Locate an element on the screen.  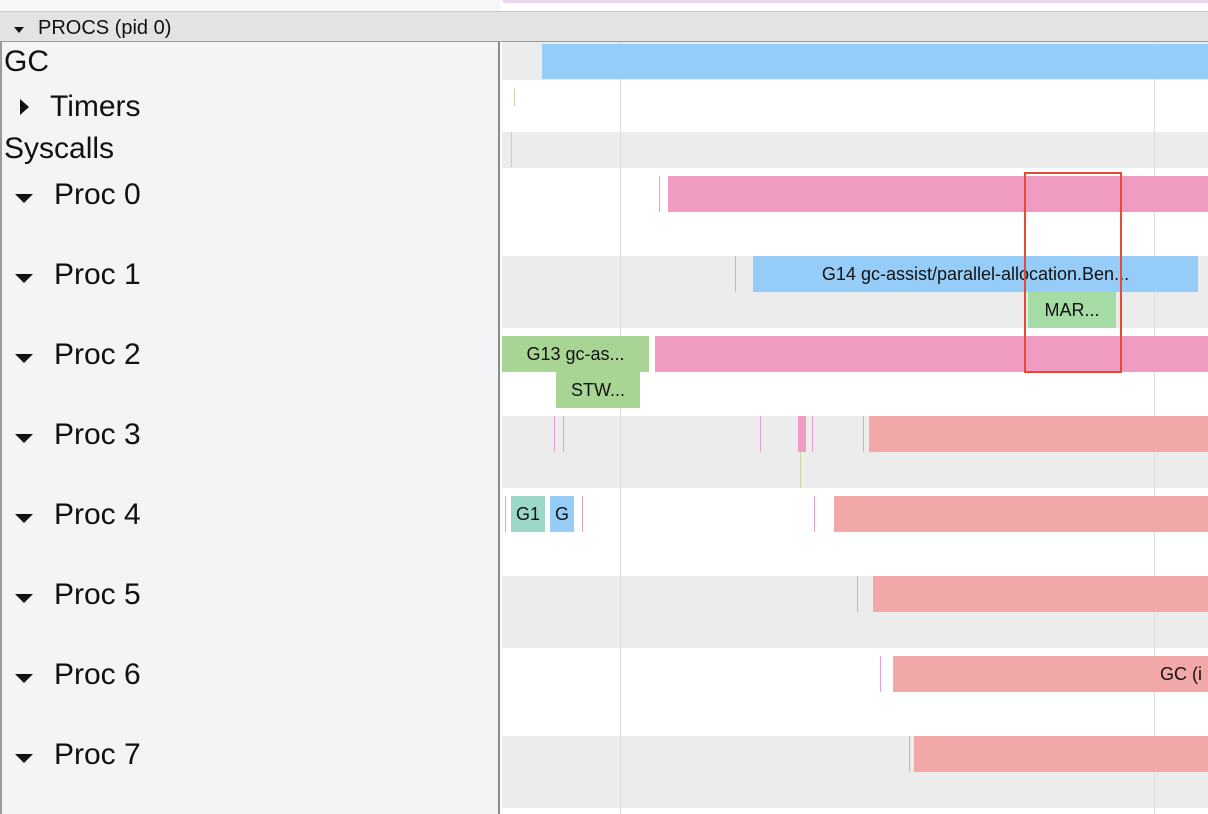
gc-slice is located at coordinates (875, 61).